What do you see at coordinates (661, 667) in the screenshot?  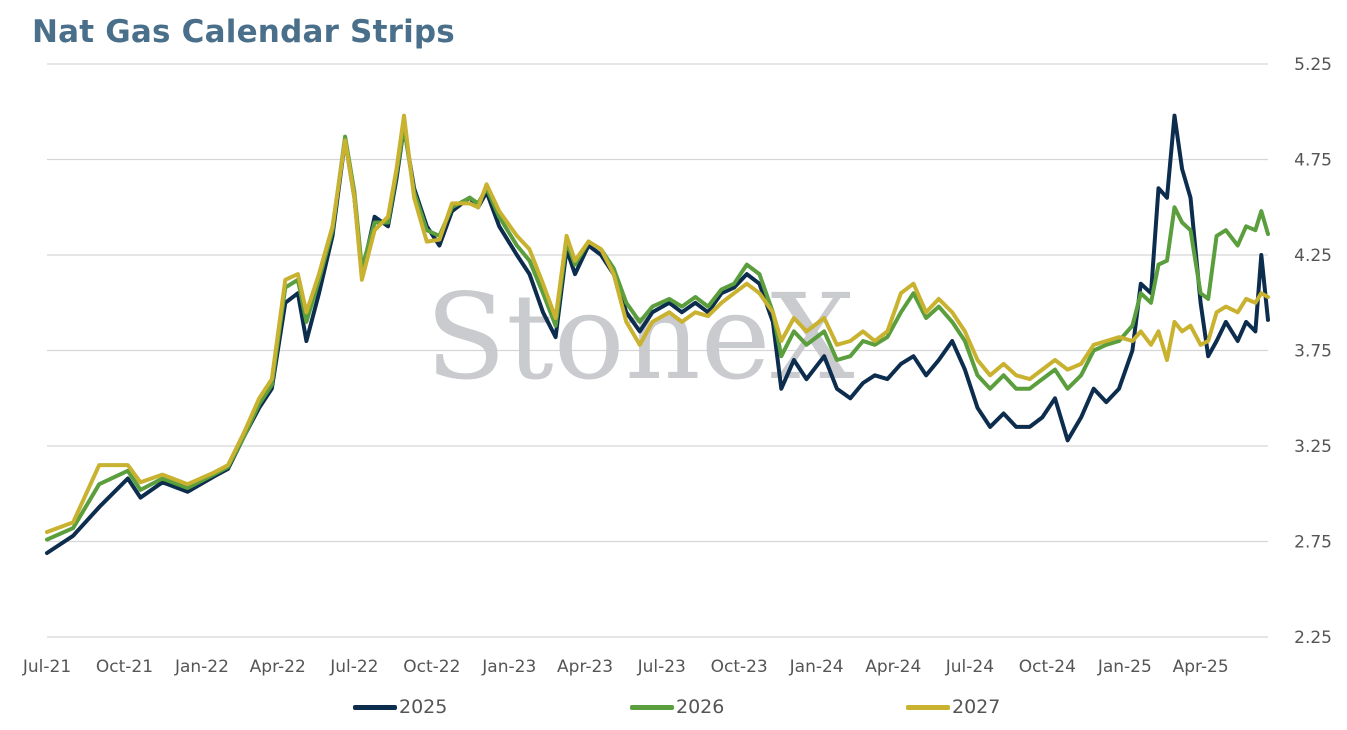 I see `x-tick-label: Jul-23` at bounding box center [661, 667].